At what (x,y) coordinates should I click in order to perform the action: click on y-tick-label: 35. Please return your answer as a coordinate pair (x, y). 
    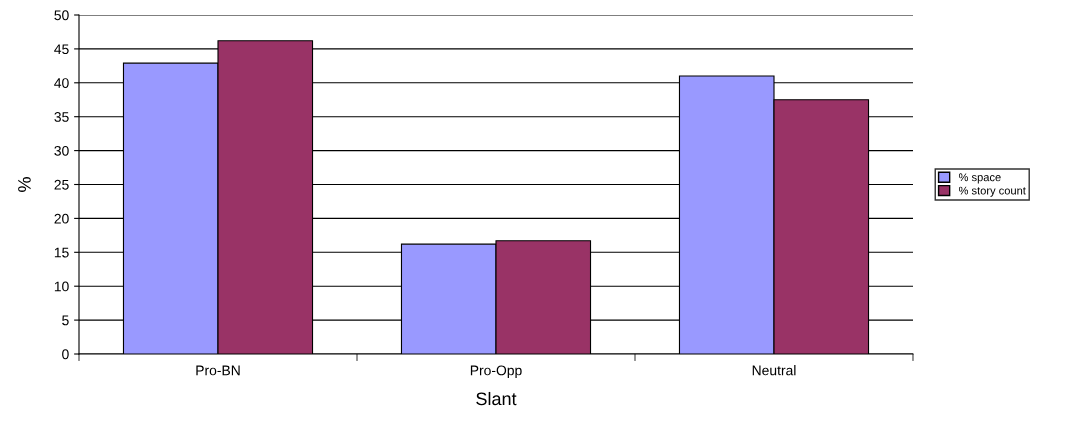
    Looking at the image, I should click on (61, 117).